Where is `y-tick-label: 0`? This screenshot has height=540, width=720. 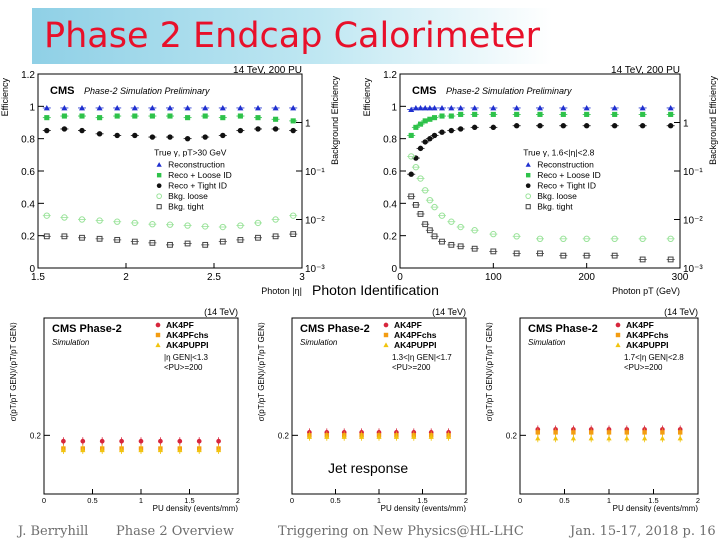 y-tick-label: 0 is located at coordinates (394, 269).